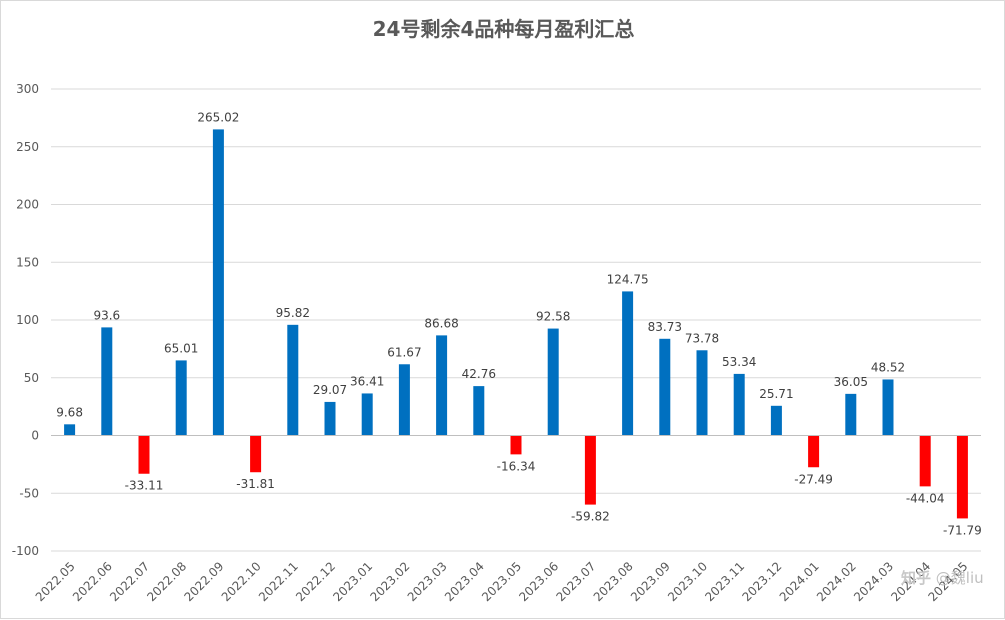 The height and width of the screenshot is (620, 1005). What do you see at coordinates (464, 581) in the screenshot?
I see `x-tick-label: 2023.04` at bounding box center [464, 581].